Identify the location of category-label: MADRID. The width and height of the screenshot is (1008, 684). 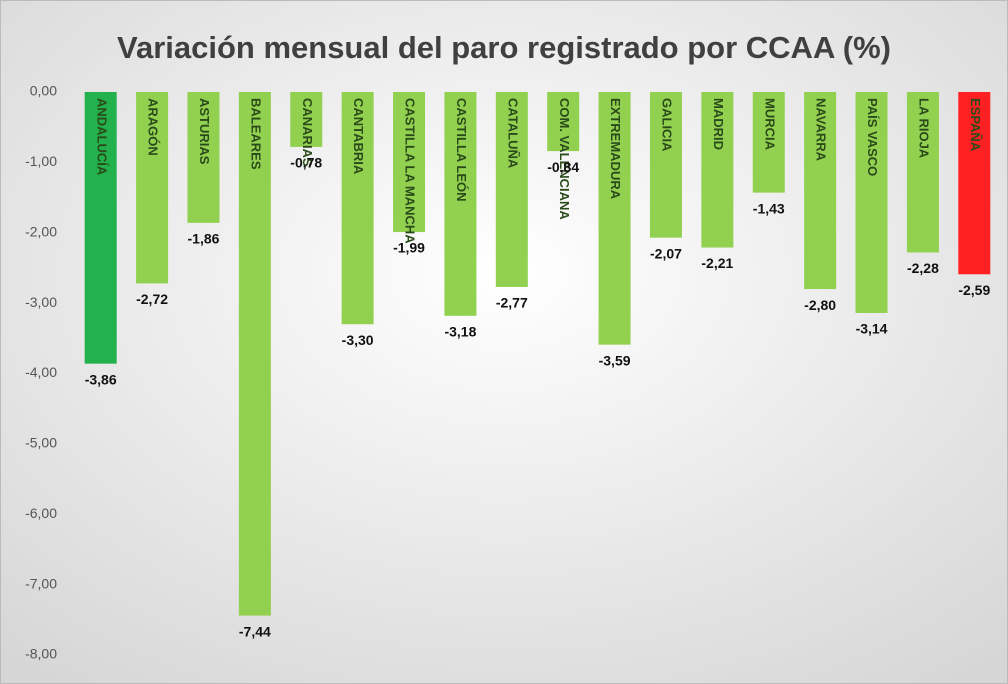
(718, 124).